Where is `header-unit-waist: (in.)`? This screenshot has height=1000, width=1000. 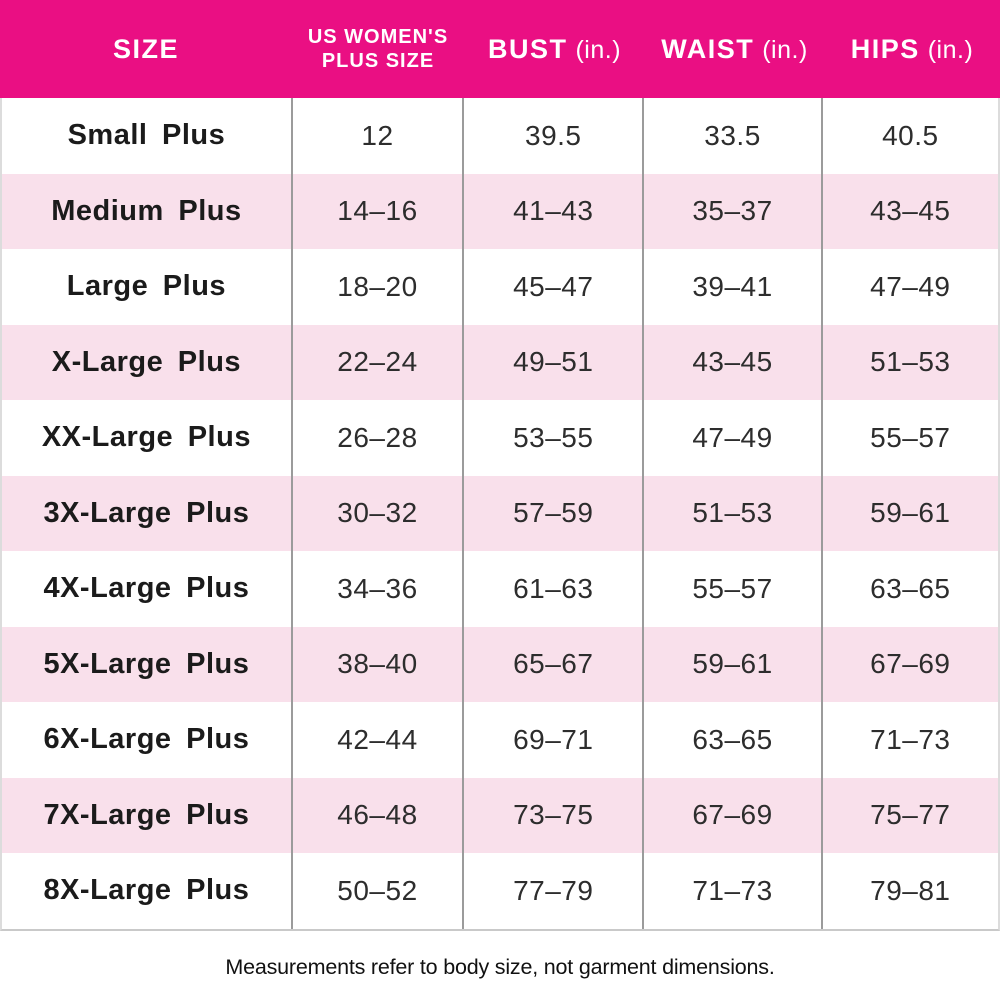
header-unit-waist: (in.) is located at coordinates (785, 49).